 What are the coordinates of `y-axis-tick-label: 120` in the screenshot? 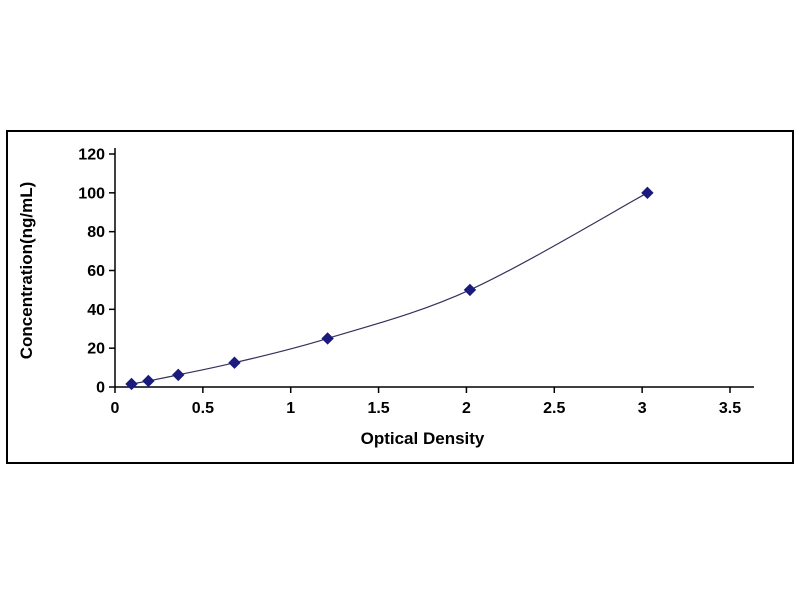 It's located at (91, 155).